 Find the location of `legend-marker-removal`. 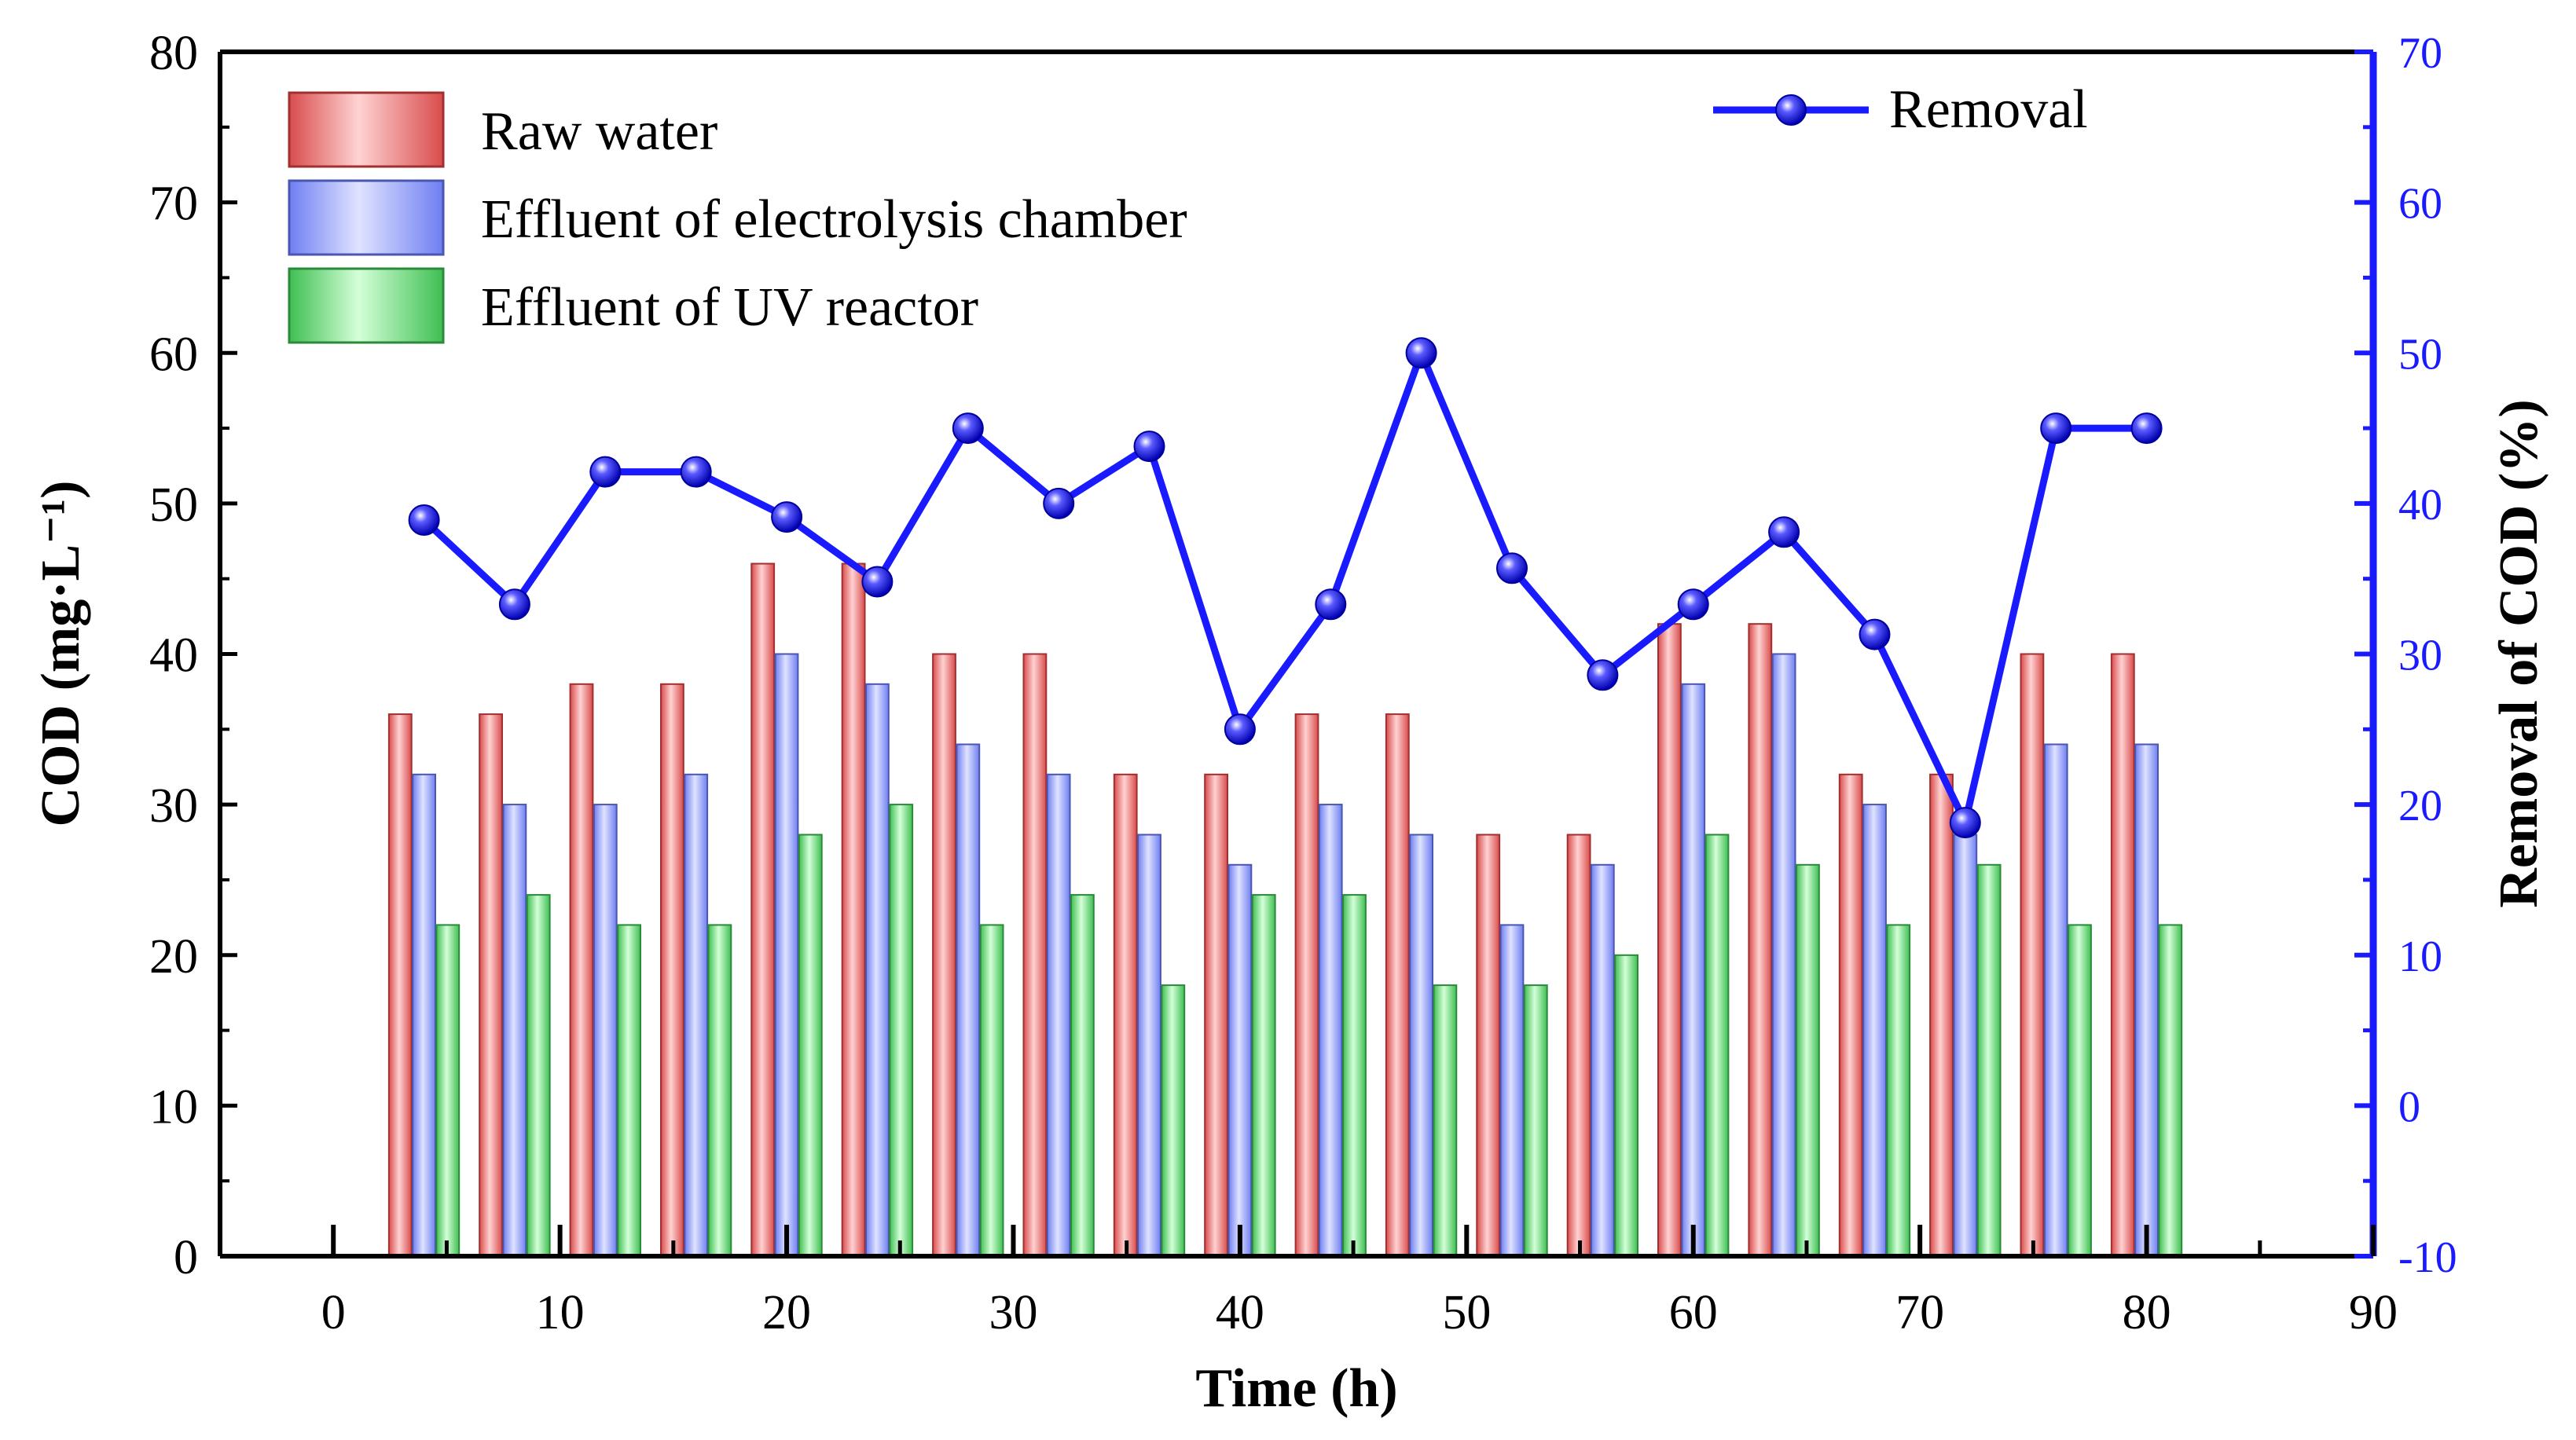

legend-marker-removal is located at coordinates (1791, 110).